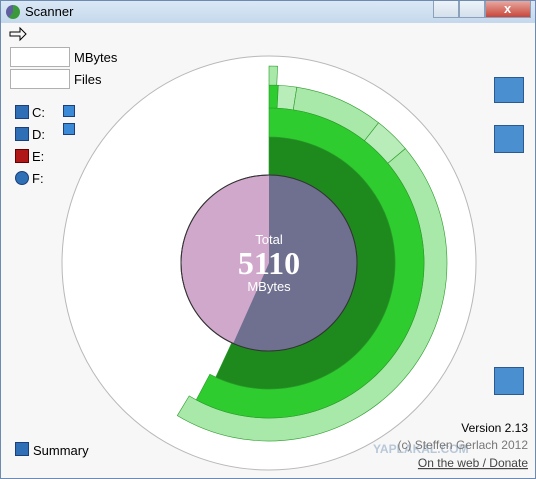 The width and height of the screenshot is (536, 479). I want to click on collapse-button, so click(69, 129).